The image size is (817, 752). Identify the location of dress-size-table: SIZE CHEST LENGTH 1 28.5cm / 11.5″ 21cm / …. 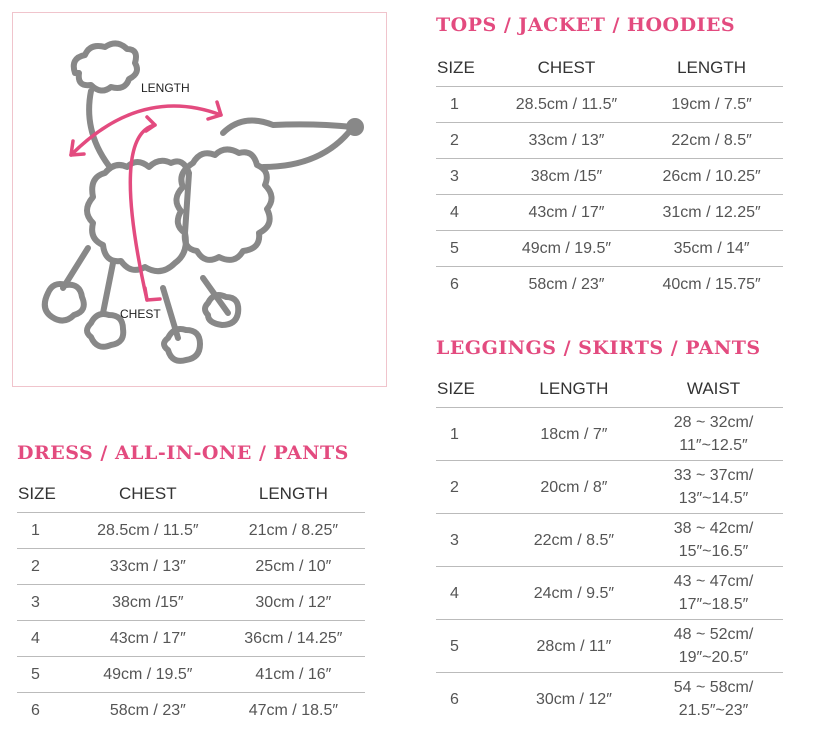
(191, 602).